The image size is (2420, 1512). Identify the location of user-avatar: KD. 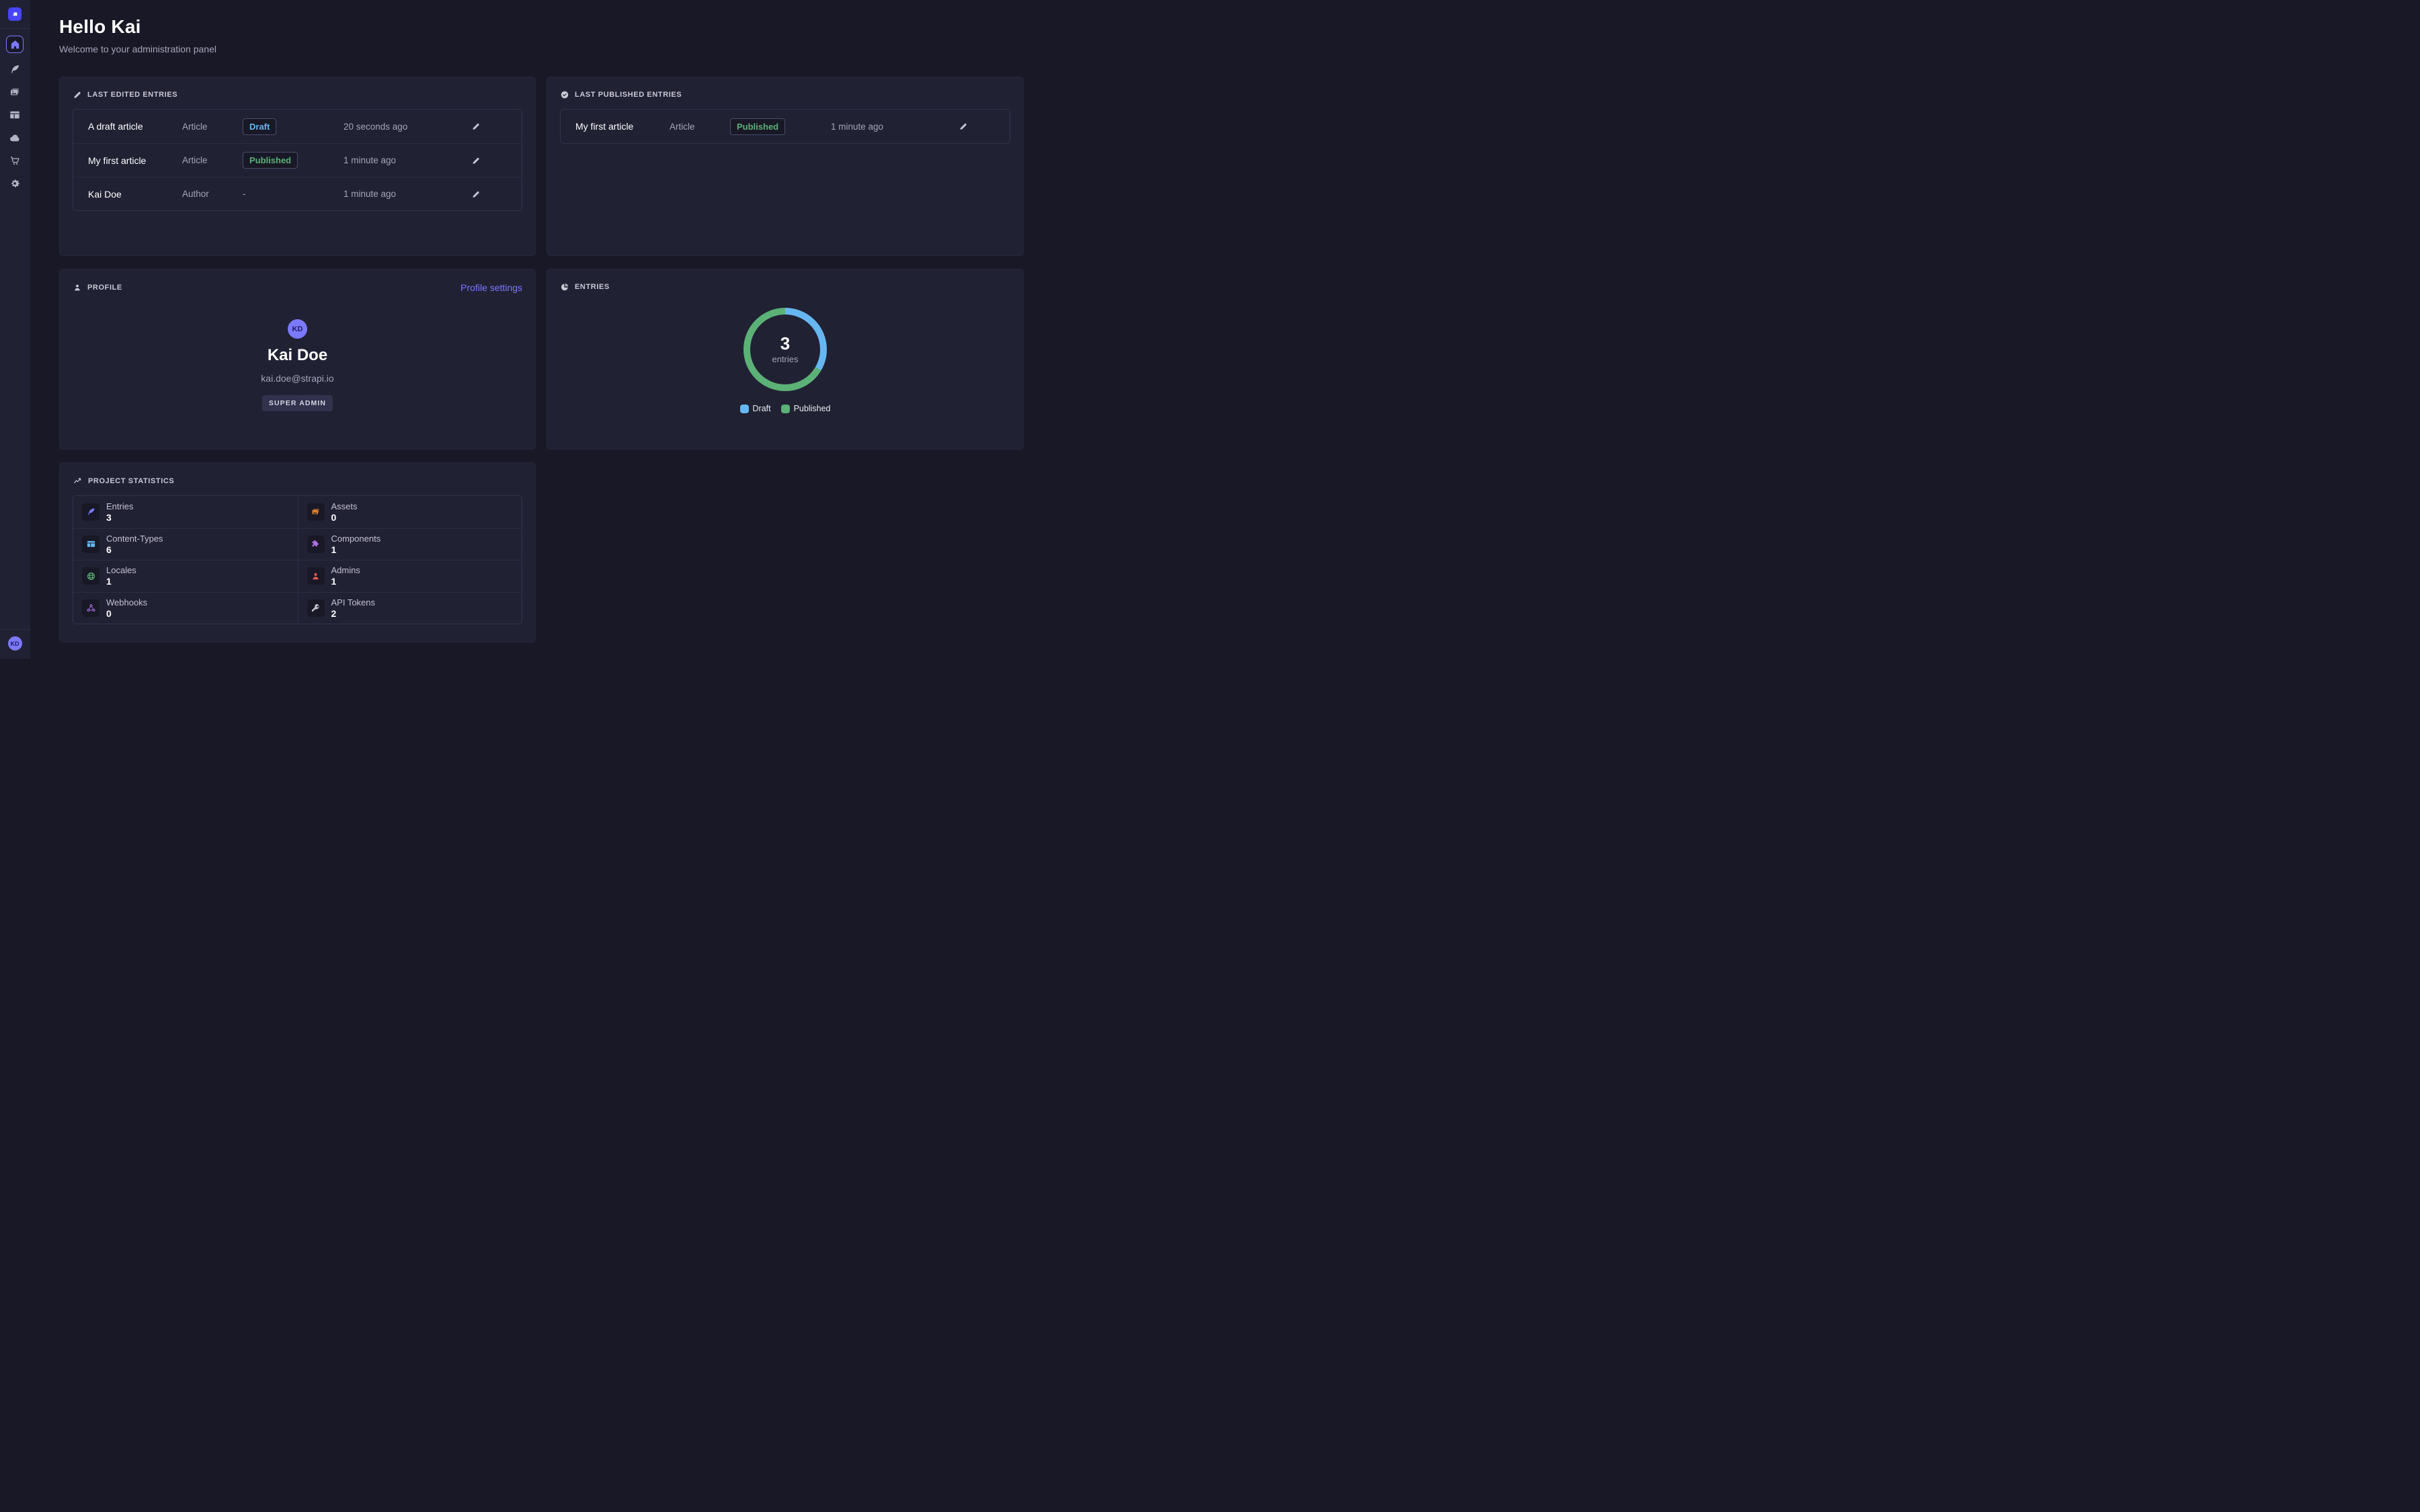
(14, 643).